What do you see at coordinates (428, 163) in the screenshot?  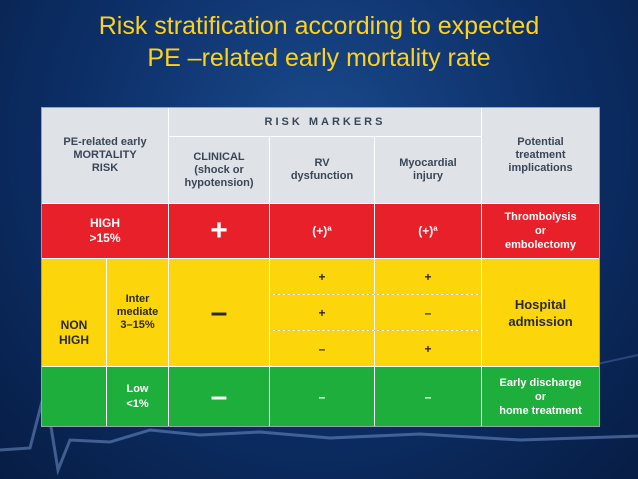 I see `header-myo-line-1: Myocardial` at bounding box center [428, 163].